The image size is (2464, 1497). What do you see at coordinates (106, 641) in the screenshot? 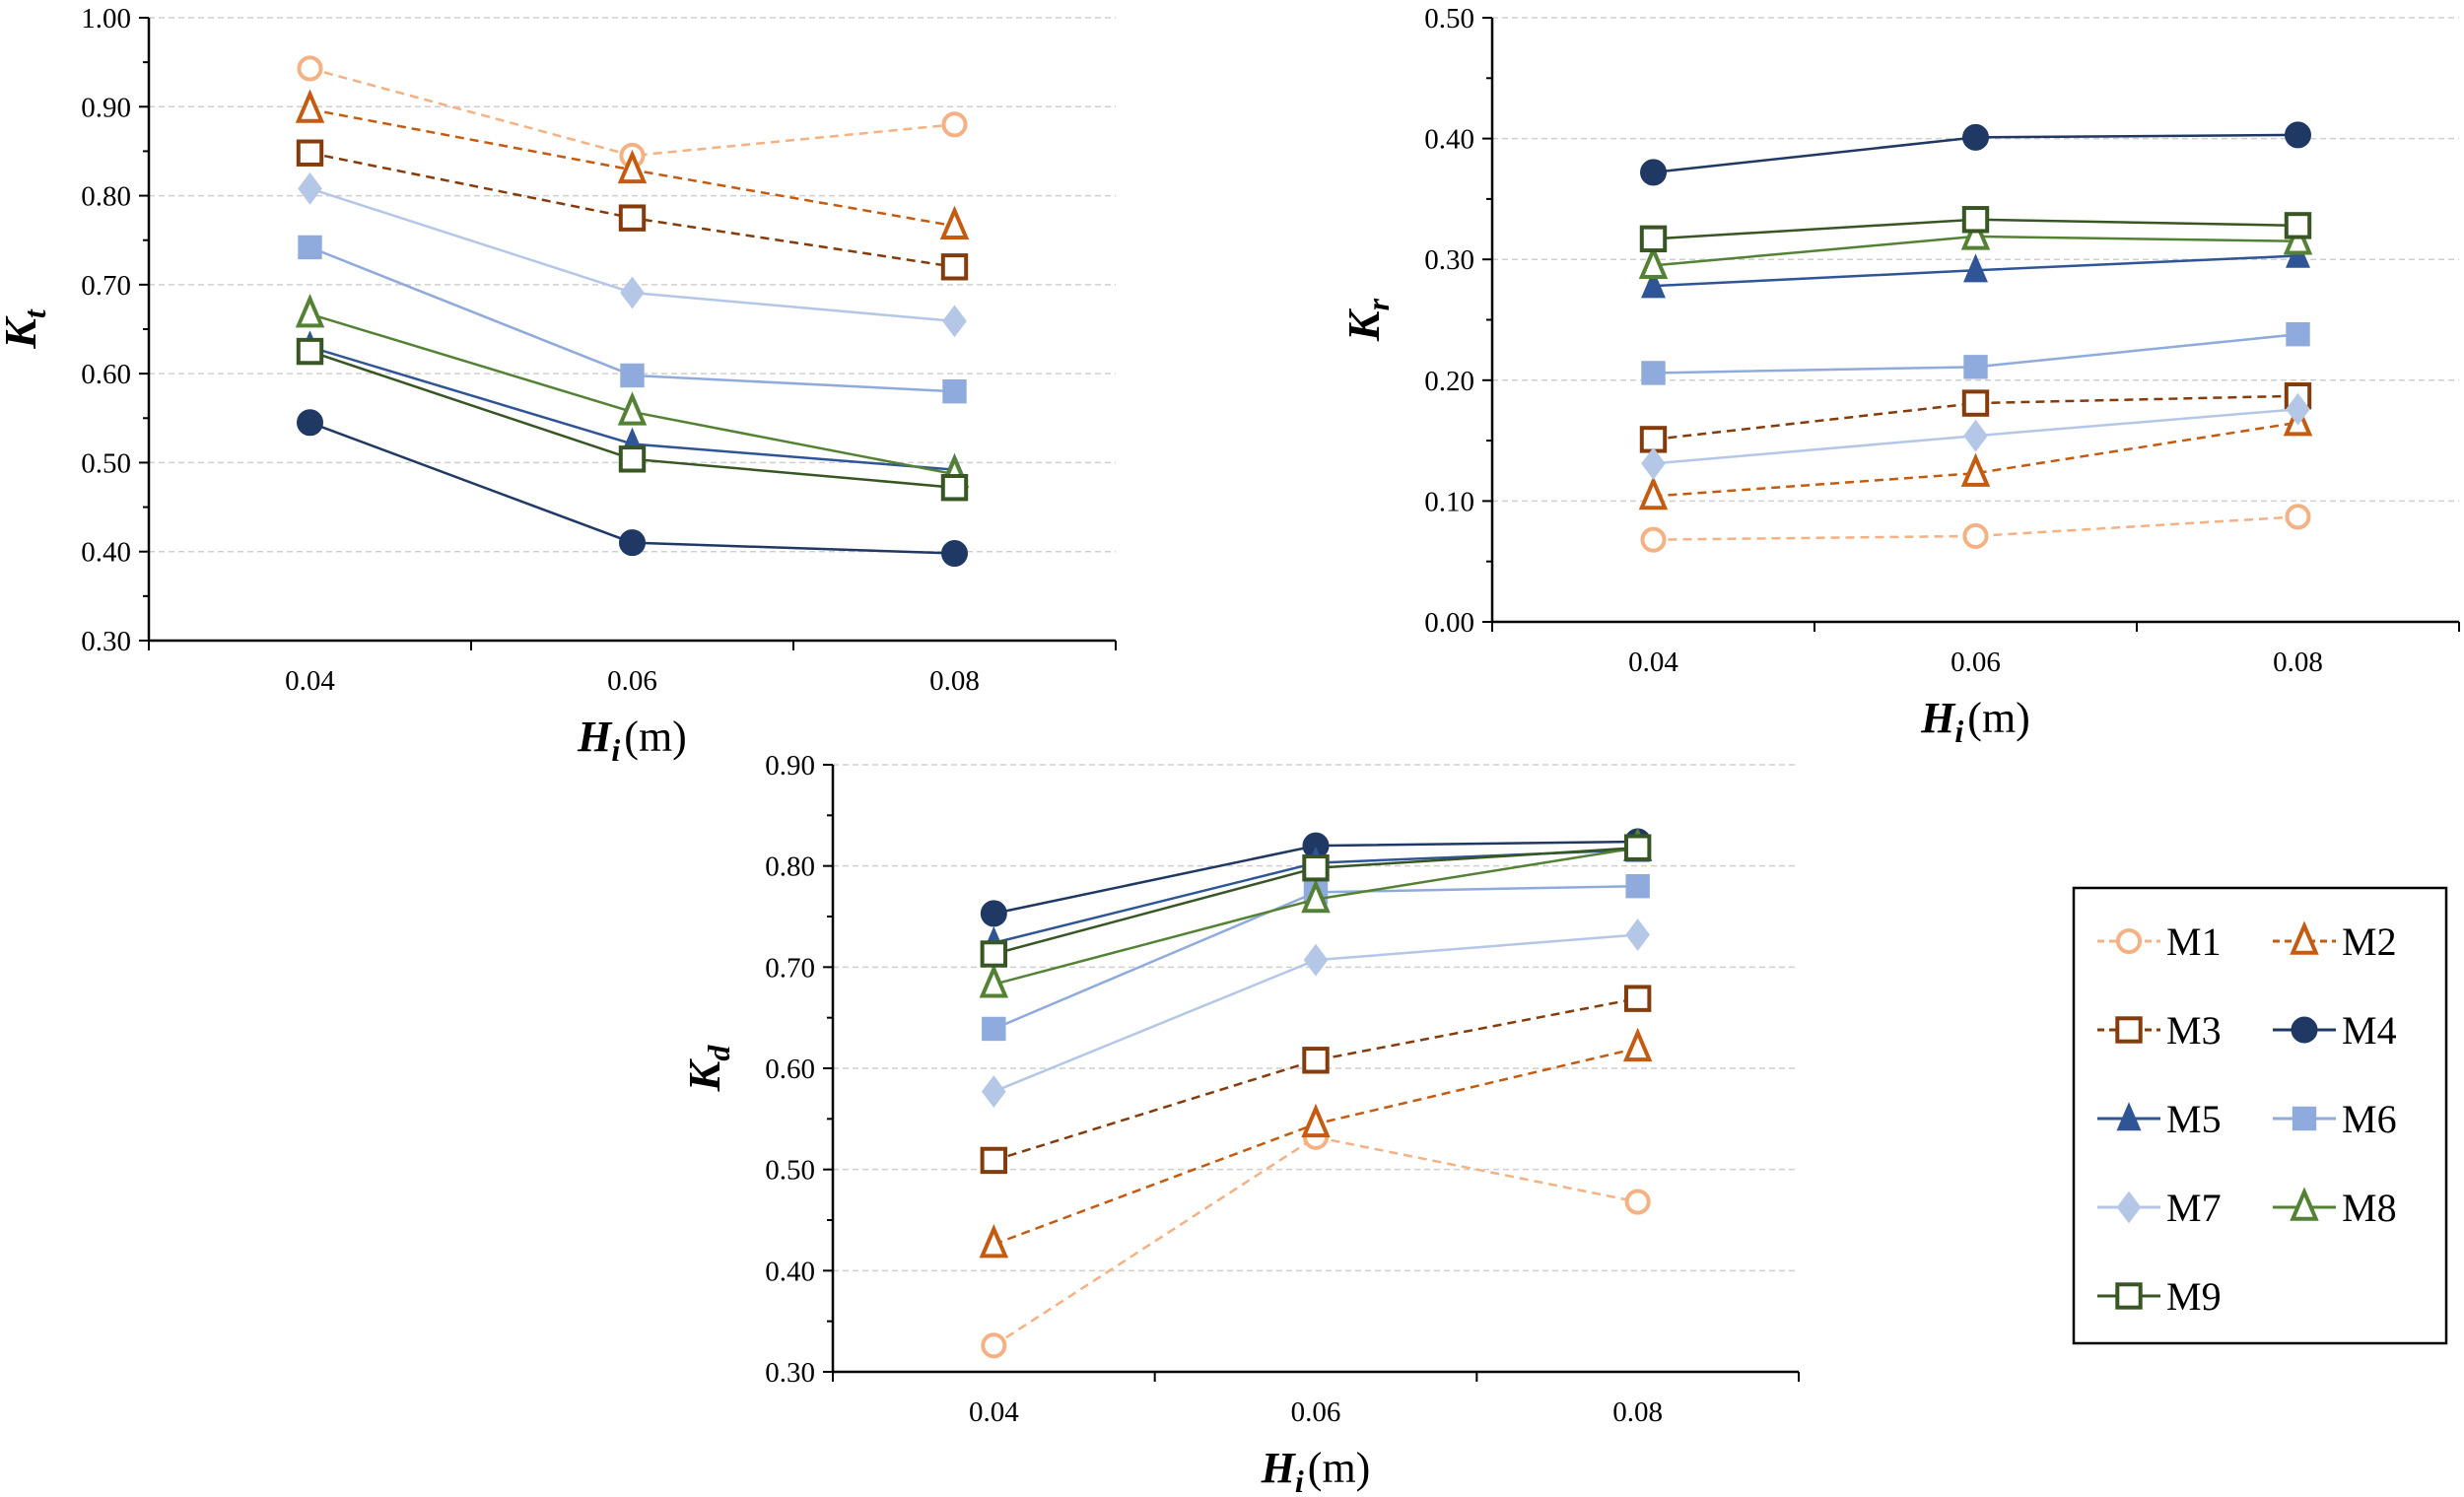
I see `y-tick-label: 0.30` at bounding box center [106, 641].